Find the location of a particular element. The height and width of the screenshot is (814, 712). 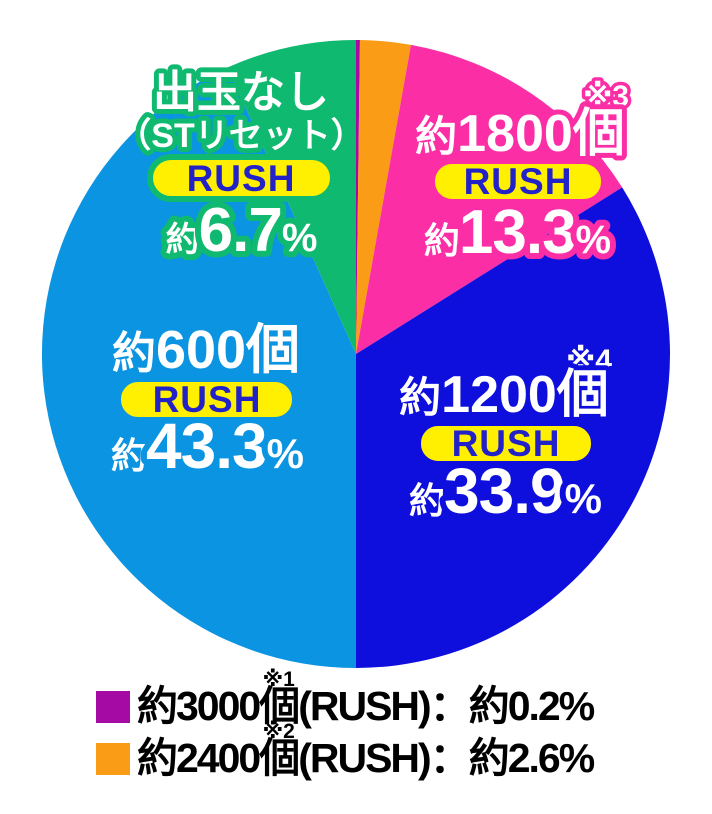

label-group-1200: ※4 約1200個 RUSH 約33.9% is located at coordinates (505, 437).